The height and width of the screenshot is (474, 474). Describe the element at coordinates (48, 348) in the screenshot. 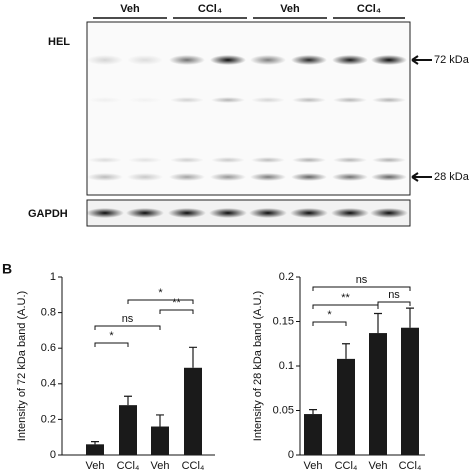

I see `y-tick-label: 0.6` at that location.